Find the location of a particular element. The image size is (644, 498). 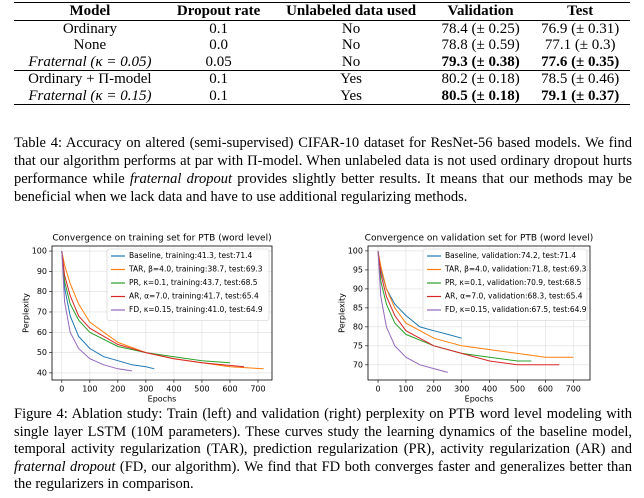

header-cell: Unlabeled data used is located at coordinates (351, 11).